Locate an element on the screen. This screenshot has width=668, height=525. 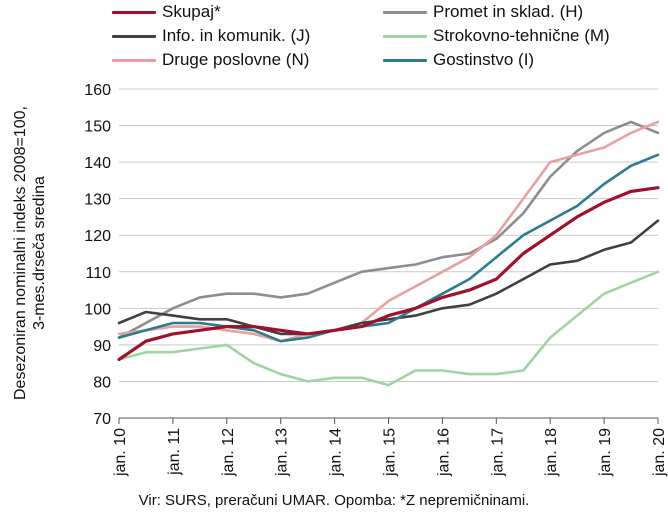
x-tick-label: jan. 17 is located at coordinates (497, 452).